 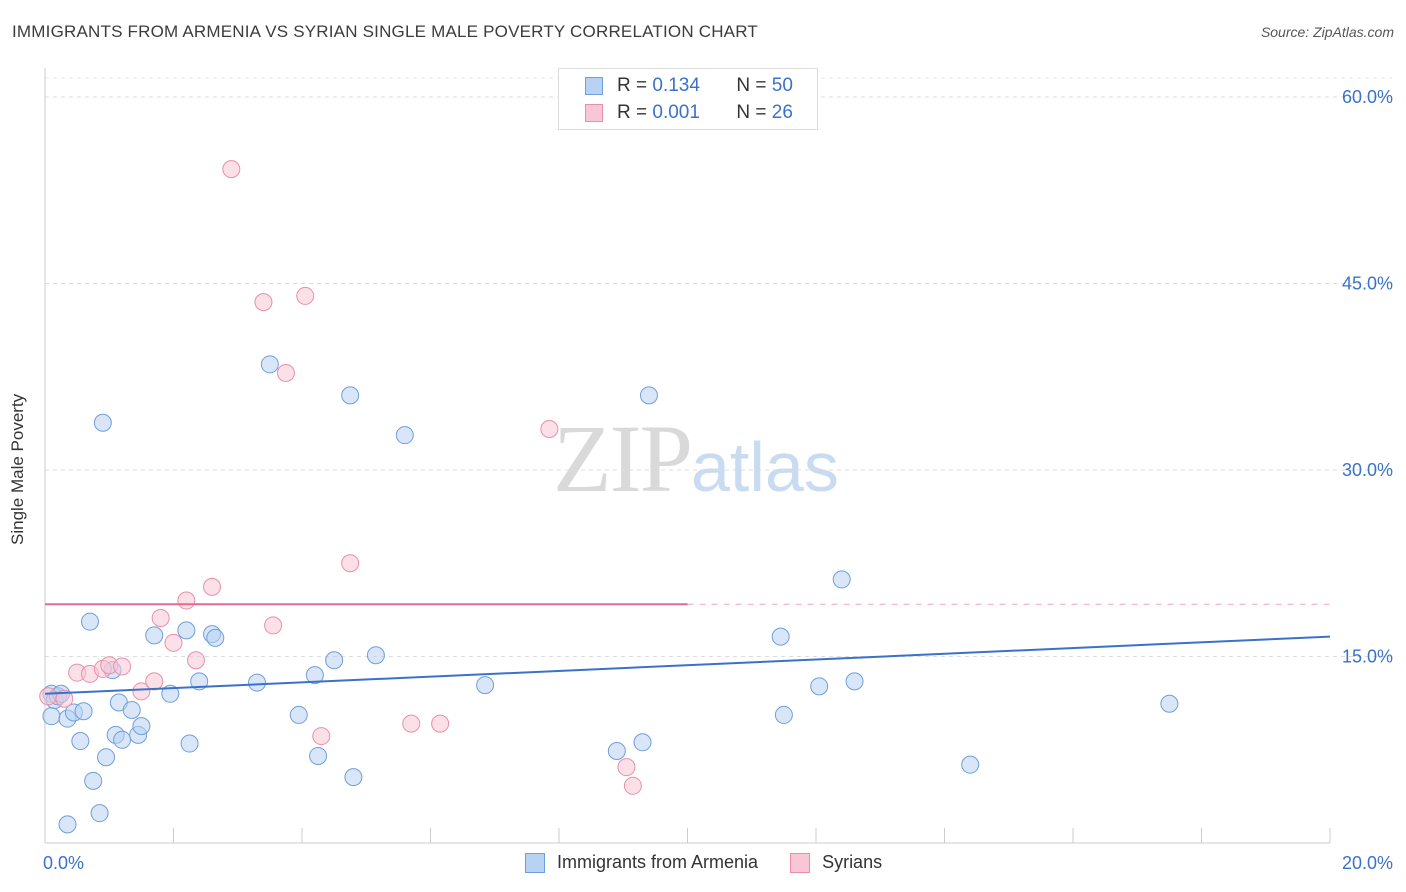 I want to click on legend-r-value: 0.001, so click(x=676, y=112).